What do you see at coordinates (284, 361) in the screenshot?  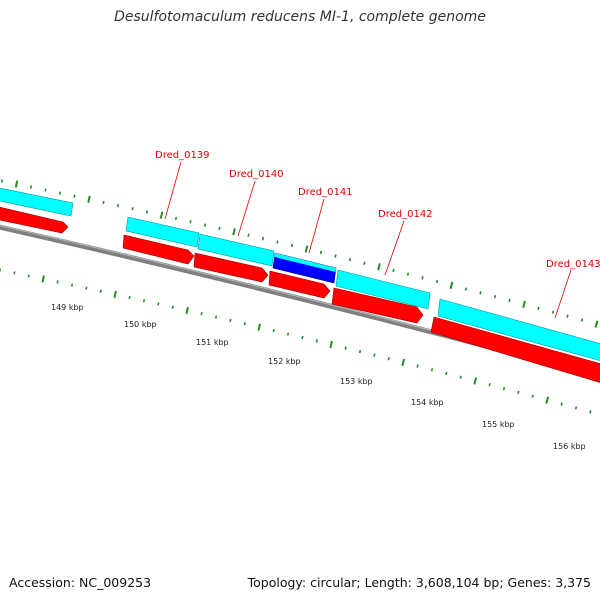 I see `kbp-label-152: 152 kbp` at bounding box center [284, 361].